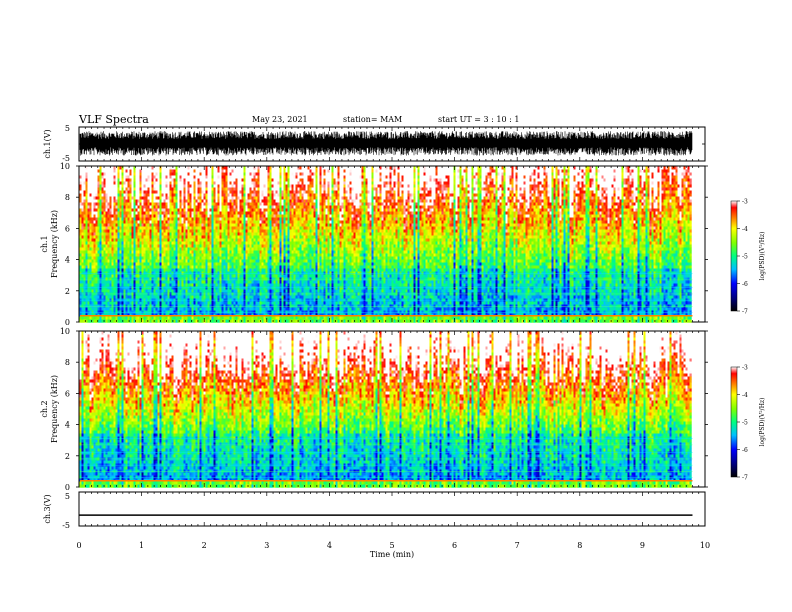 This screenshot has height=612, width=792. I want to click on time-axis-label: Time (min), so click(392, 554).